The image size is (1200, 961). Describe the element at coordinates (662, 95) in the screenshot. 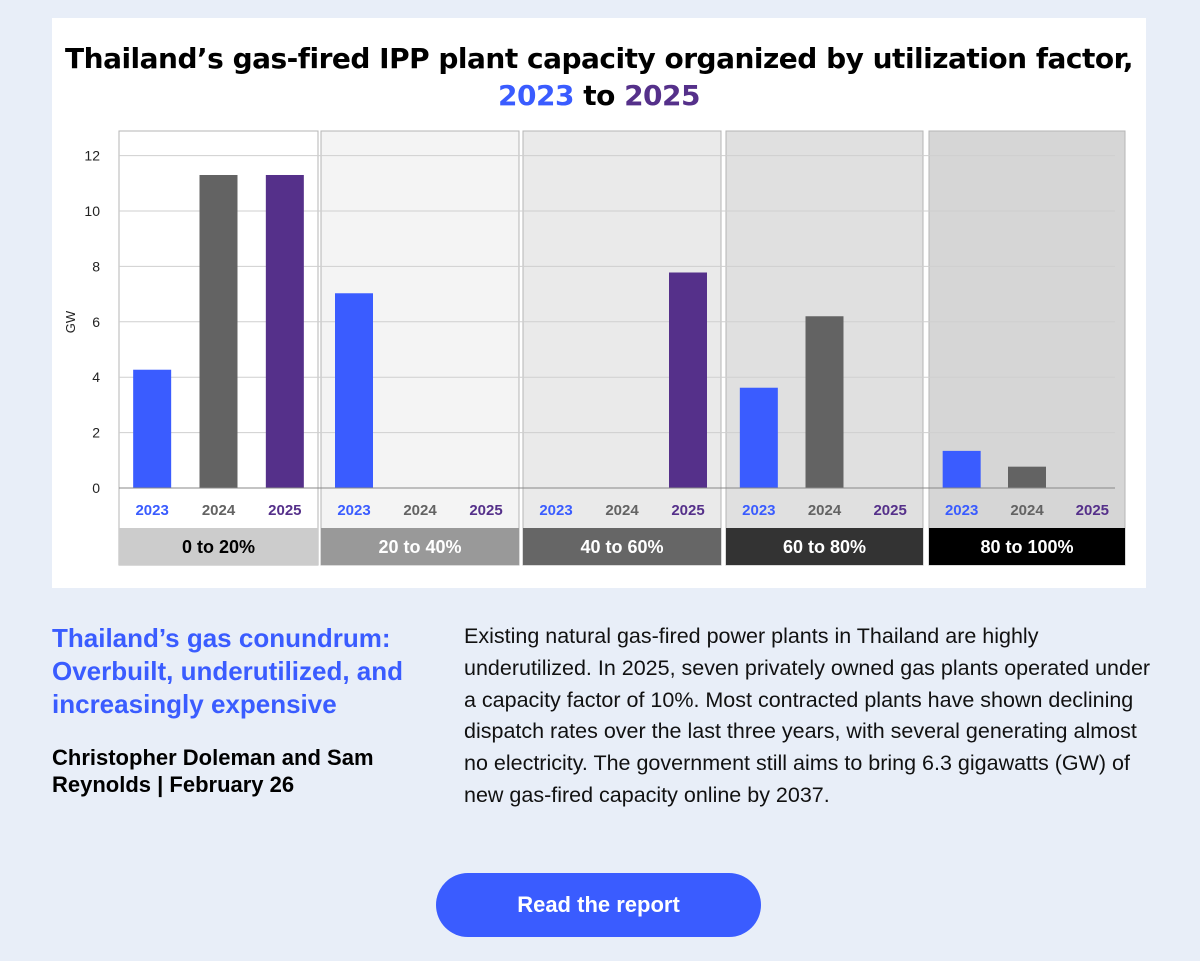

I see `chart-title-year-end: 2025` at that location.